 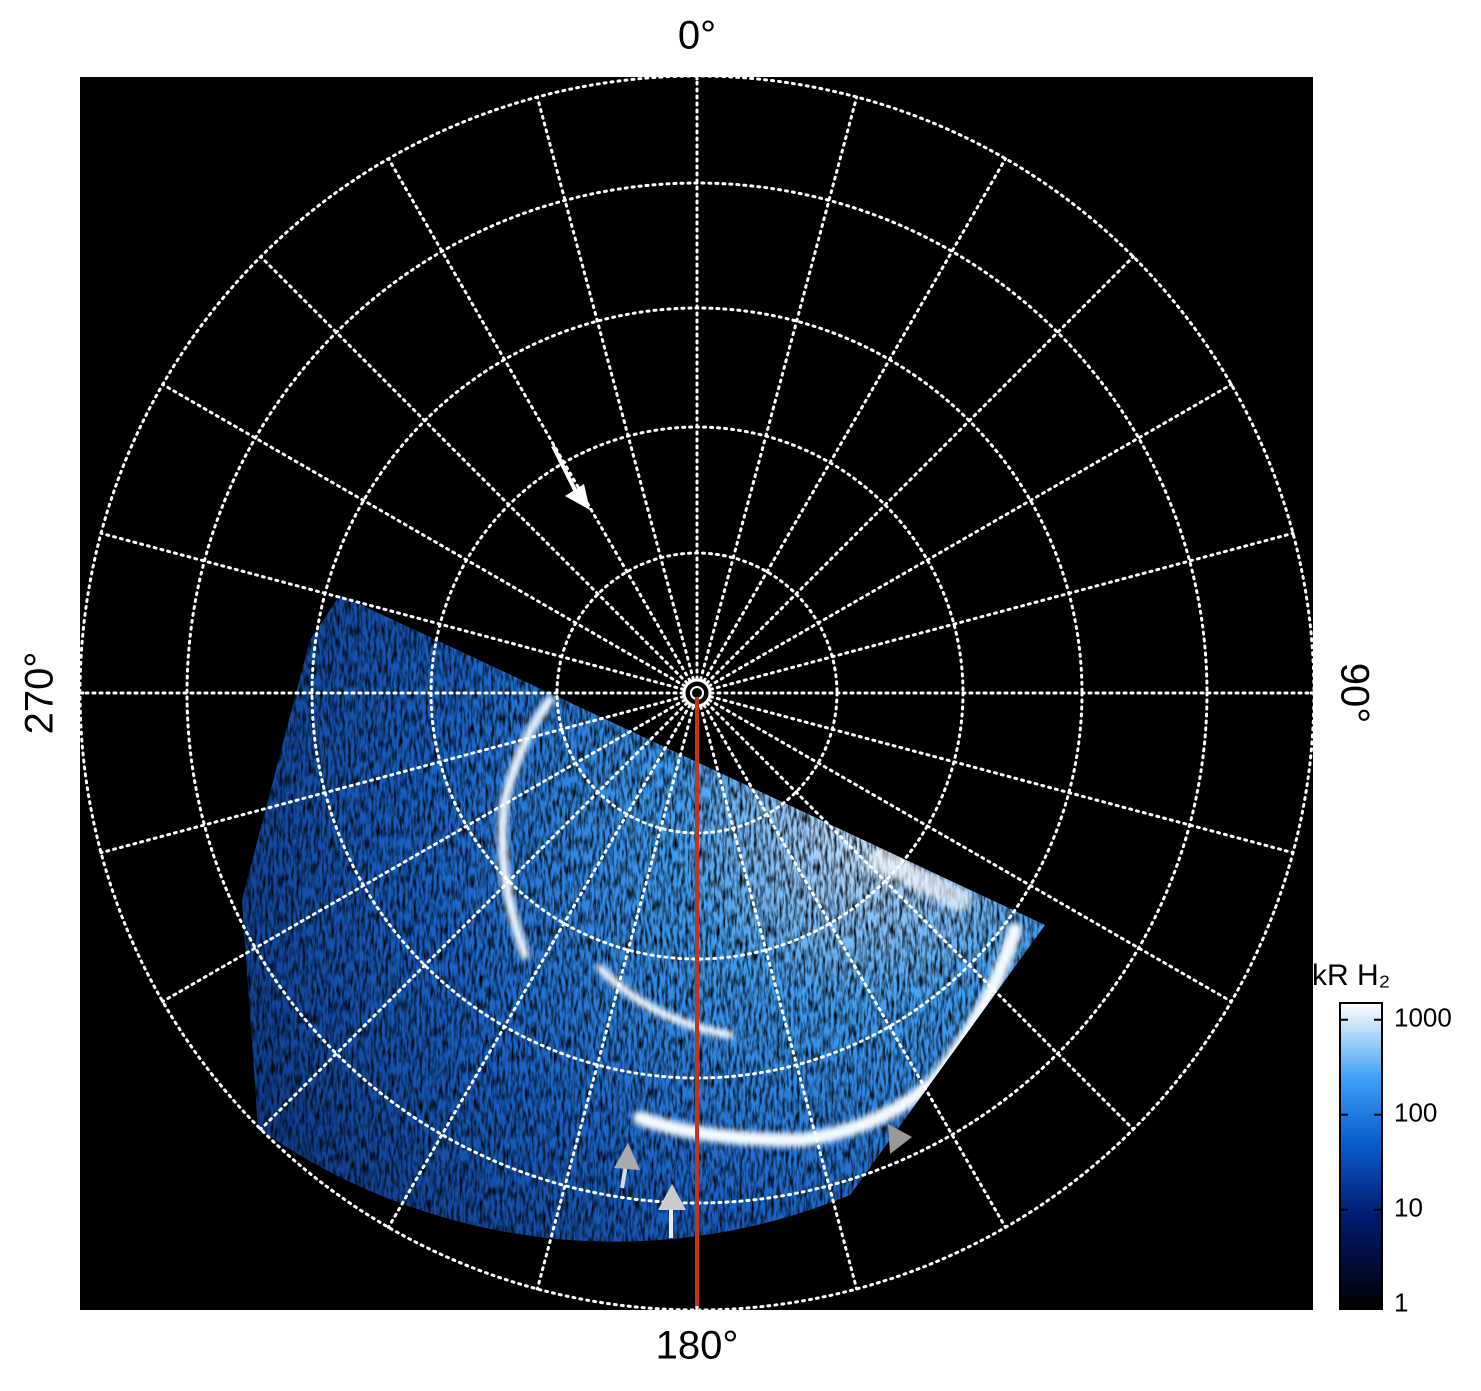 I want to click on angle-label: 0°, so click(x=697, y=36).